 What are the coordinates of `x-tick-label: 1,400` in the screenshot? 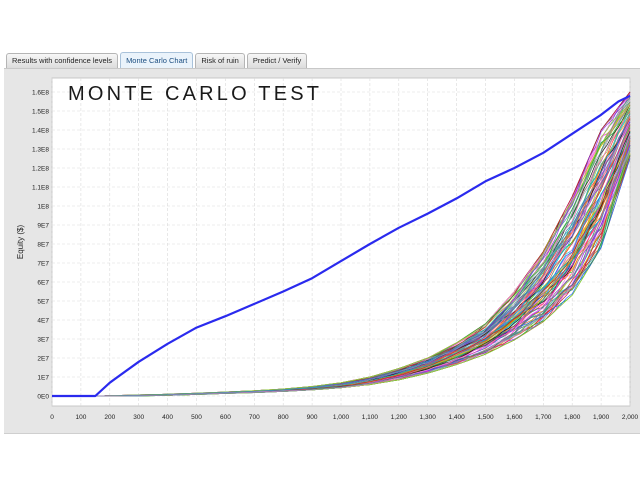 It's located at (456, 417).